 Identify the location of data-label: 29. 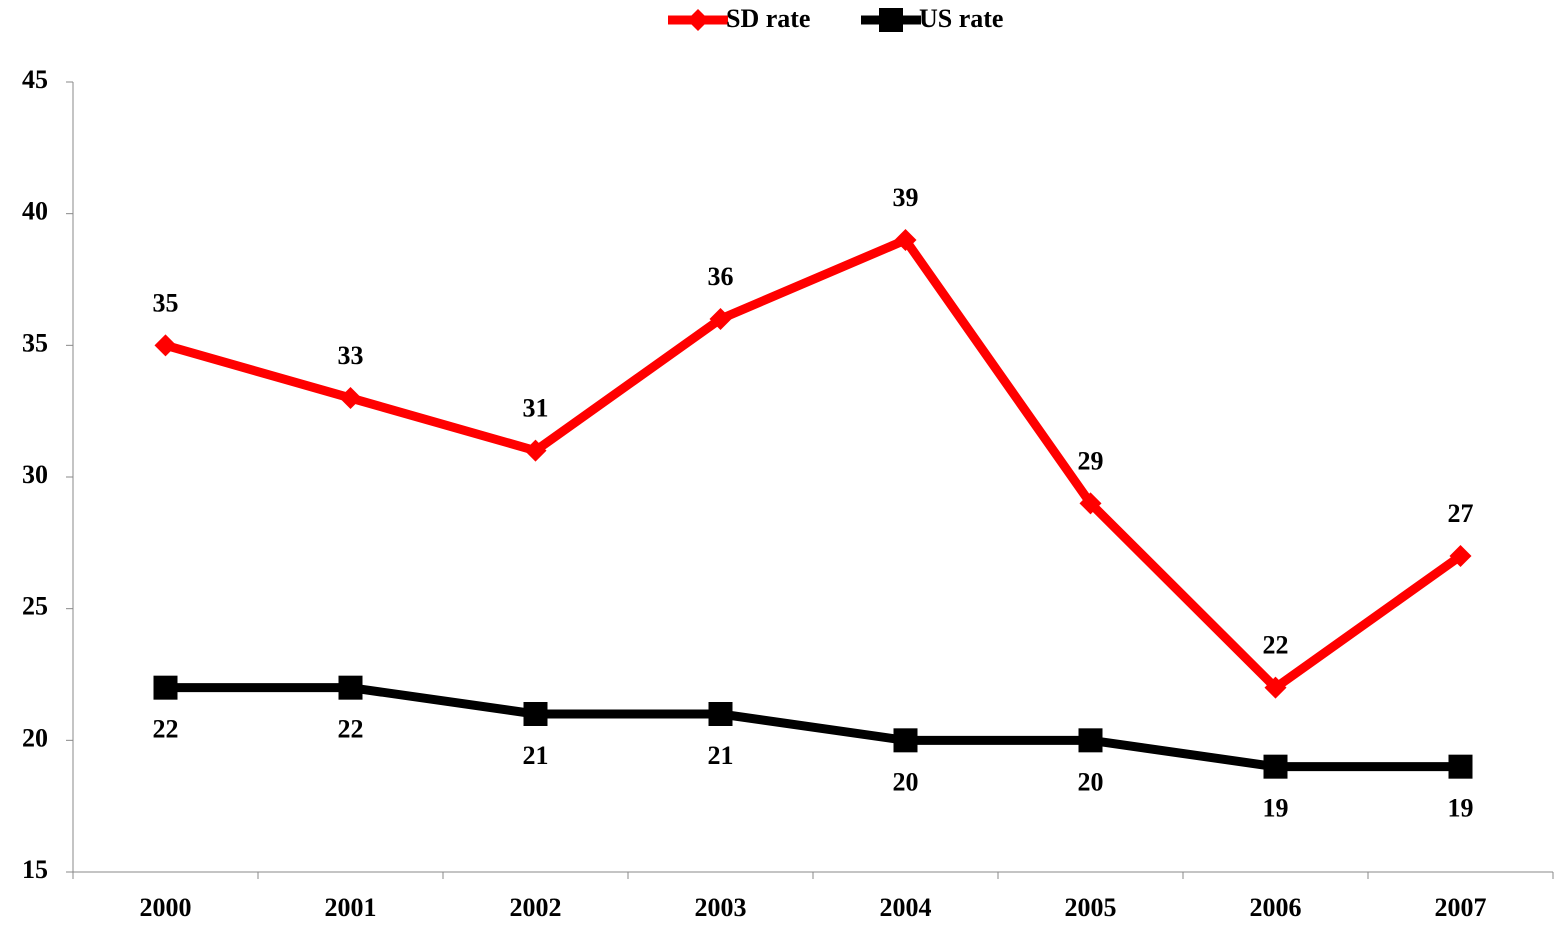
(1091, 460).